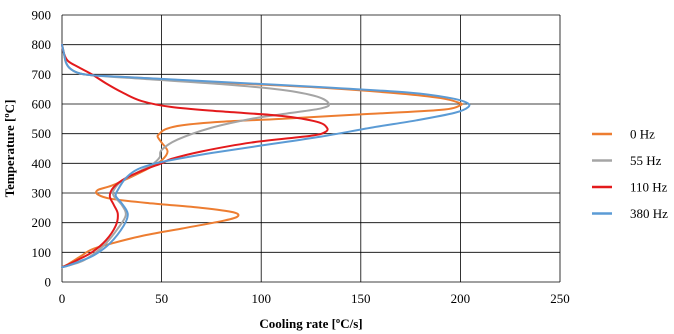 The height and width of the screenshot is (334, 674). I want to click on y-tick-label: 400, so click(42, 163).